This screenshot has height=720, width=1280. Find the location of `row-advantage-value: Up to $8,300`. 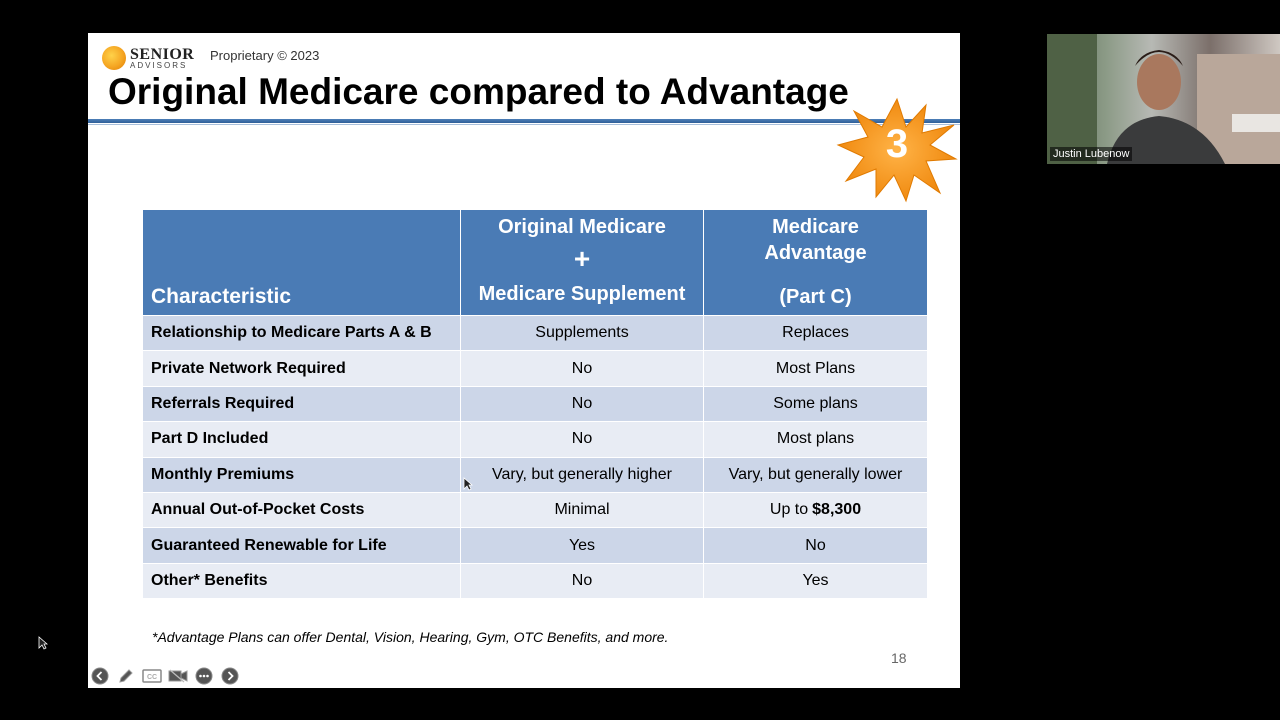

row-advantage-value: Up to $8,300 is located at coordinates (815, 509).